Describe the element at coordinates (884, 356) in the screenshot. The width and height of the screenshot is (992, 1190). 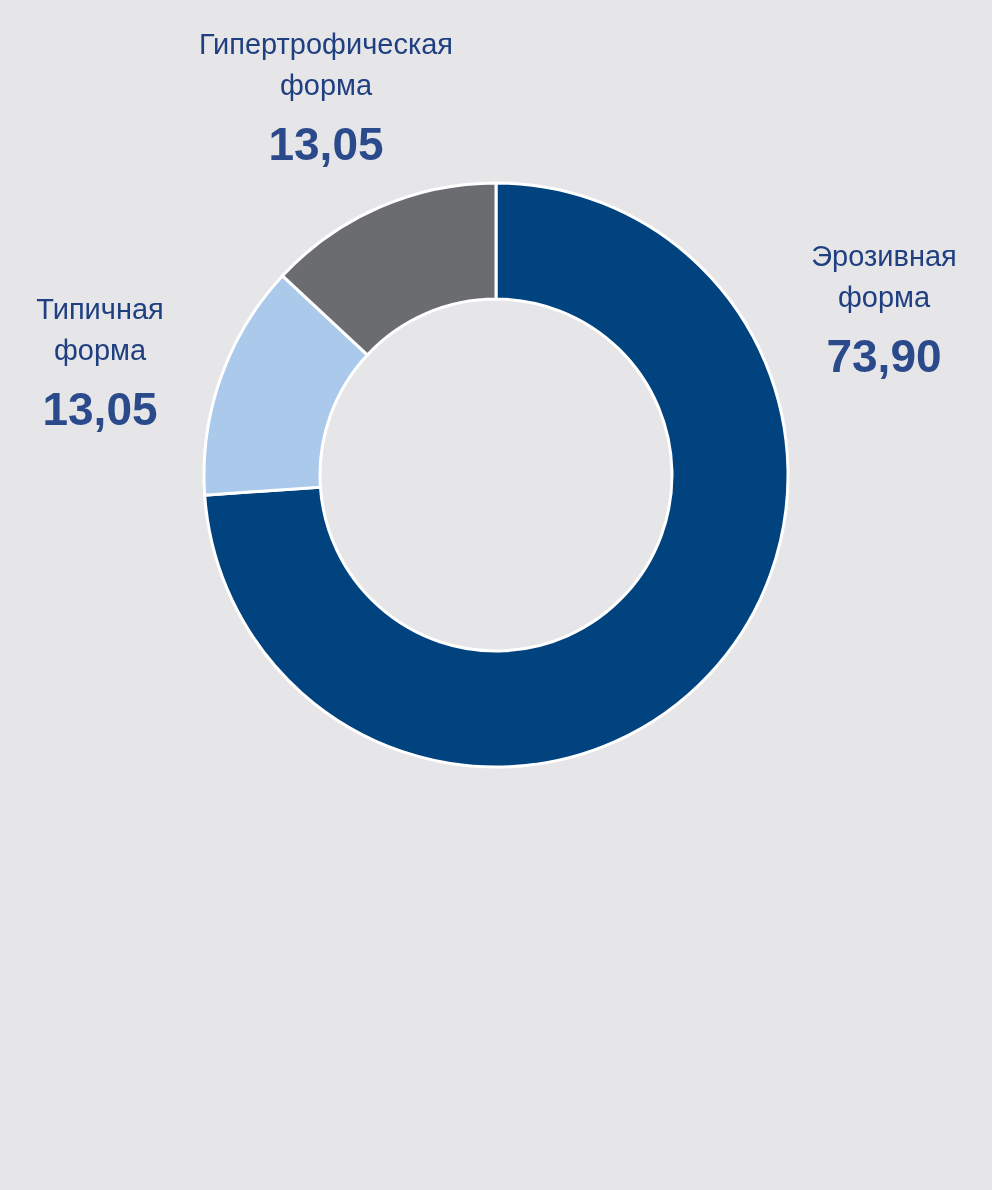
I see `data-label: 73,90` at that location.